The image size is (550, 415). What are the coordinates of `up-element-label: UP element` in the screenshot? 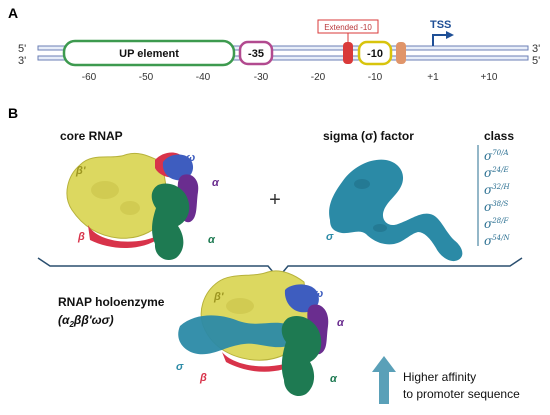 It's located at (149, 54).